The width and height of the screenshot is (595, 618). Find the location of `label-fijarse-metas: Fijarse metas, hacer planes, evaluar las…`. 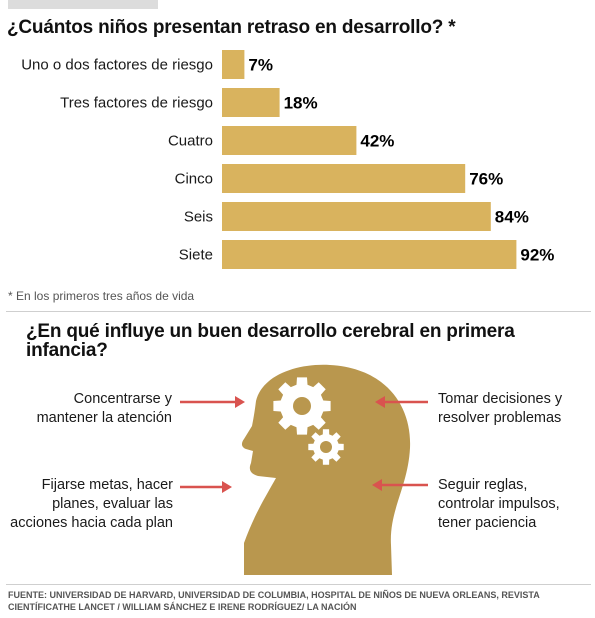

label-fijarse-metas: Fijarse metas, hacer planes, evaluar las… is located at coordinates (90, 504).